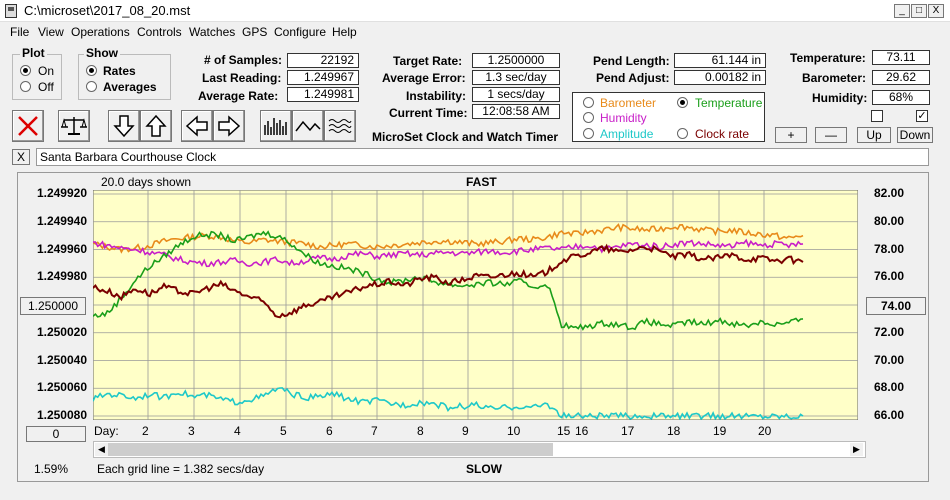  I want to click on clock-rate-option: Clock rate, so click(722, 134).